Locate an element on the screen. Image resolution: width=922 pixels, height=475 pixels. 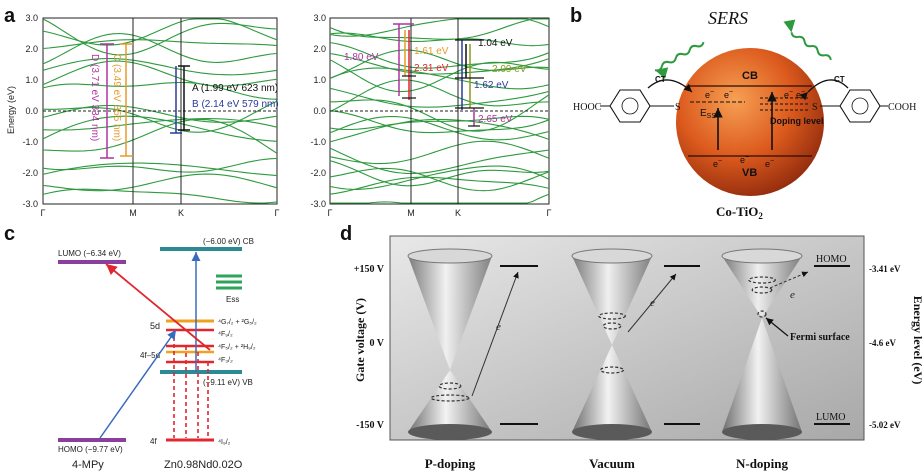
electron-v: e is located at coordinates (652, 303).